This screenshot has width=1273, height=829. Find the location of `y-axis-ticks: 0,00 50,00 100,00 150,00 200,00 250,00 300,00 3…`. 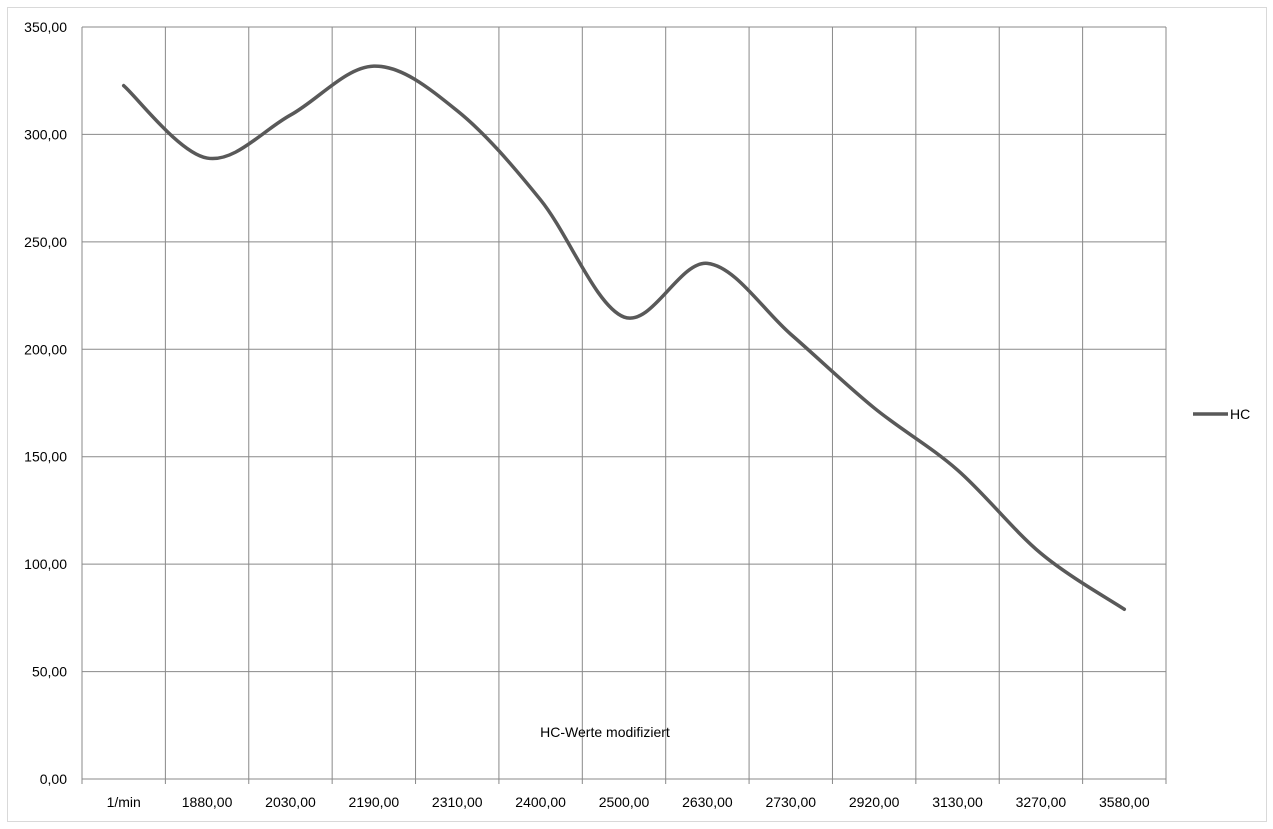

y-axis-ticks: 0,00 50,00 100,00 150,00 200,00 250,00 300,00 3… is located at coordinates (45, 403).